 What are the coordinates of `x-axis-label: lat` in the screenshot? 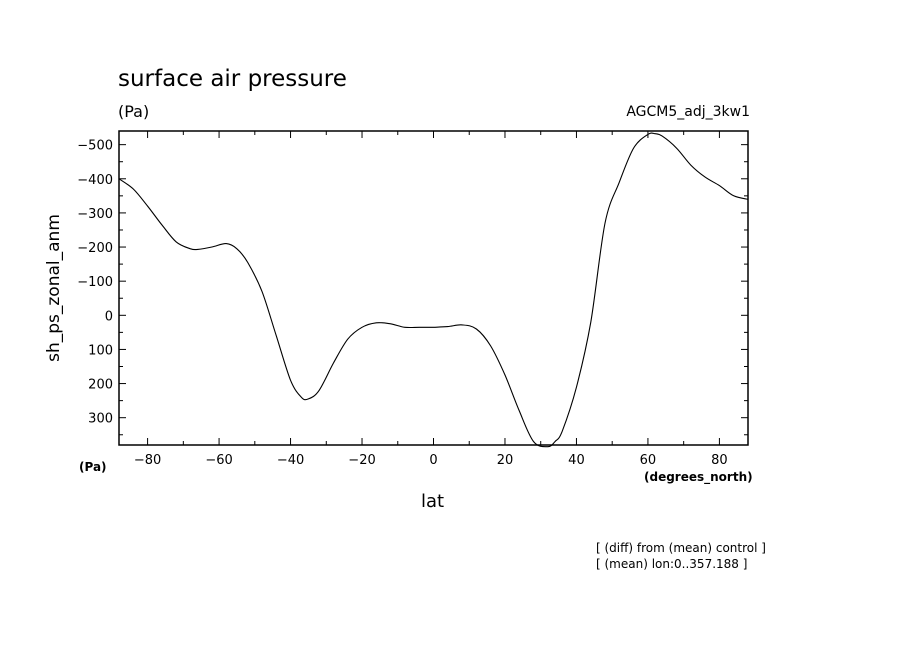 It's located at (433, 501).